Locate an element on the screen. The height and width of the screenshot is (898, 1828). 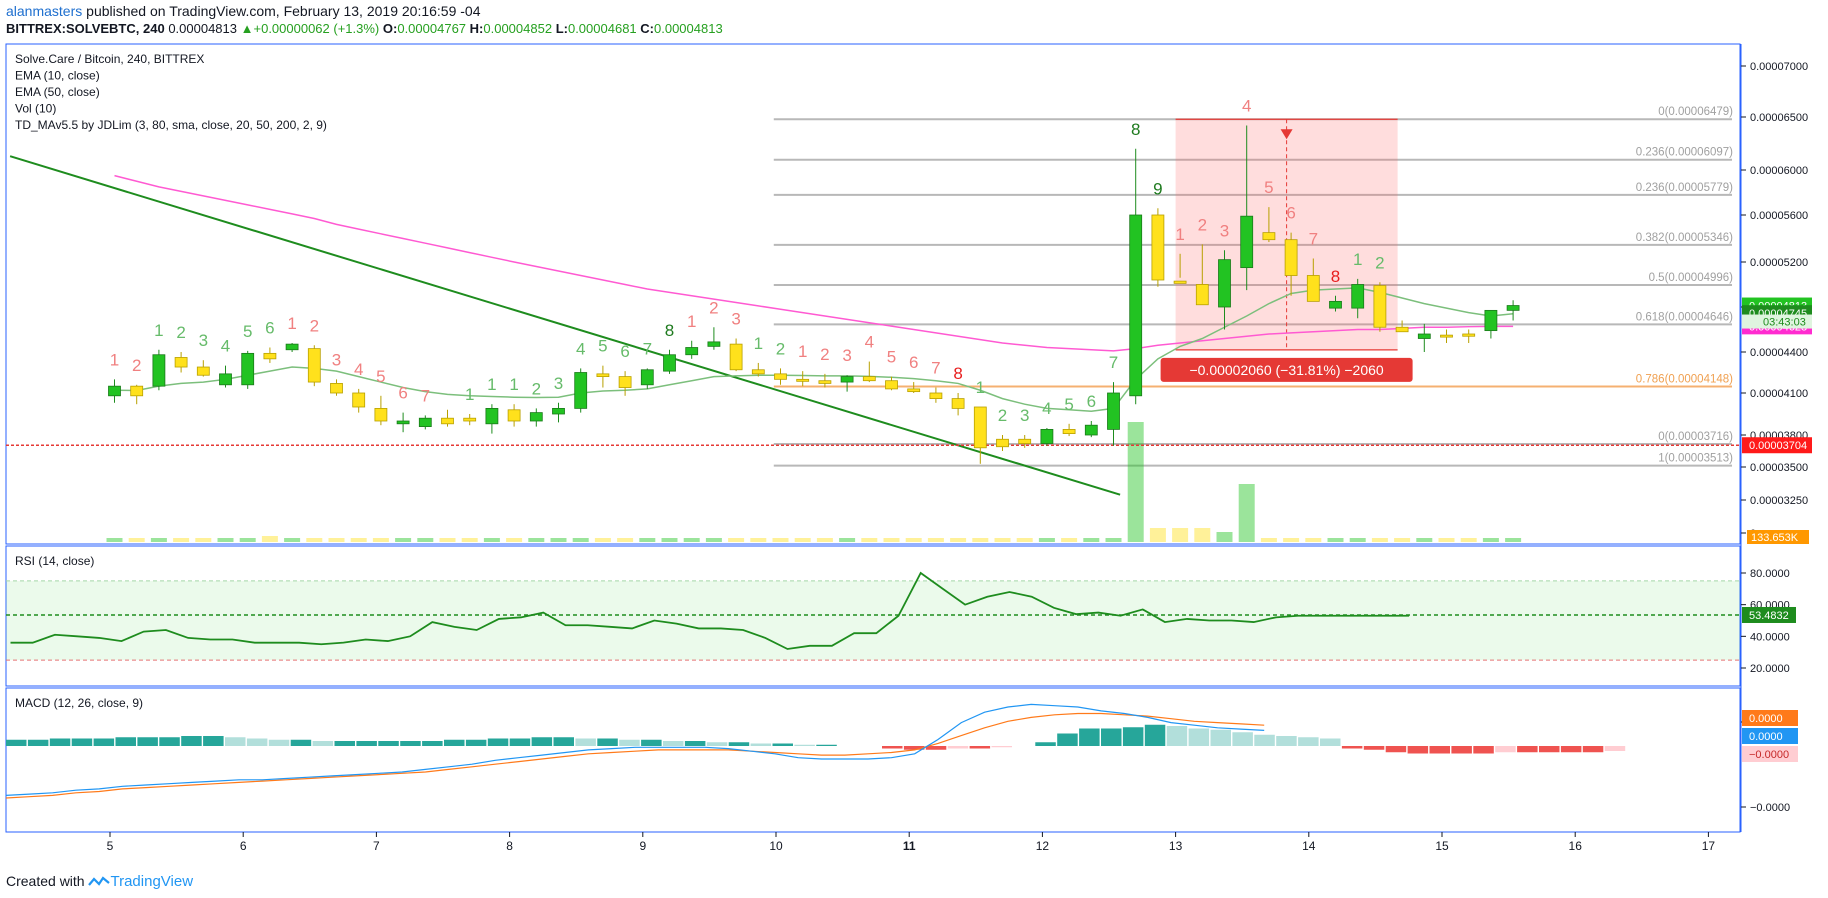
legend-line: Vol (10) is located at coordinates (35, 109).